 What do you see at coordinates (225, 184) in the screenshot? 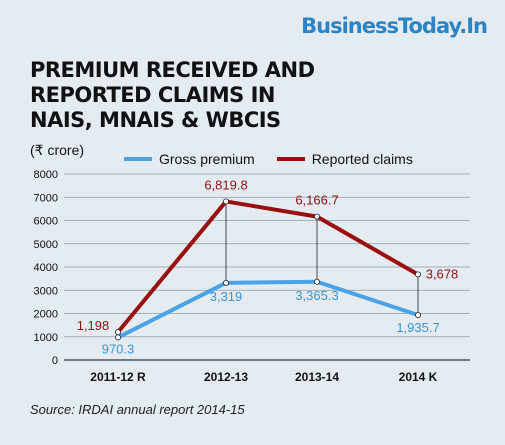
I see `data-label-reported-claims-1: 6,819.8` at bounding box center [225, 184].